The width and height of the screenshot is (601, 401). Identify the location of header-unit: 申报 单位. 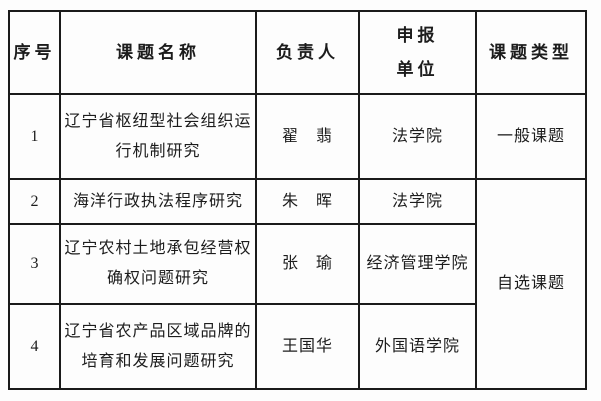
(417, 52).